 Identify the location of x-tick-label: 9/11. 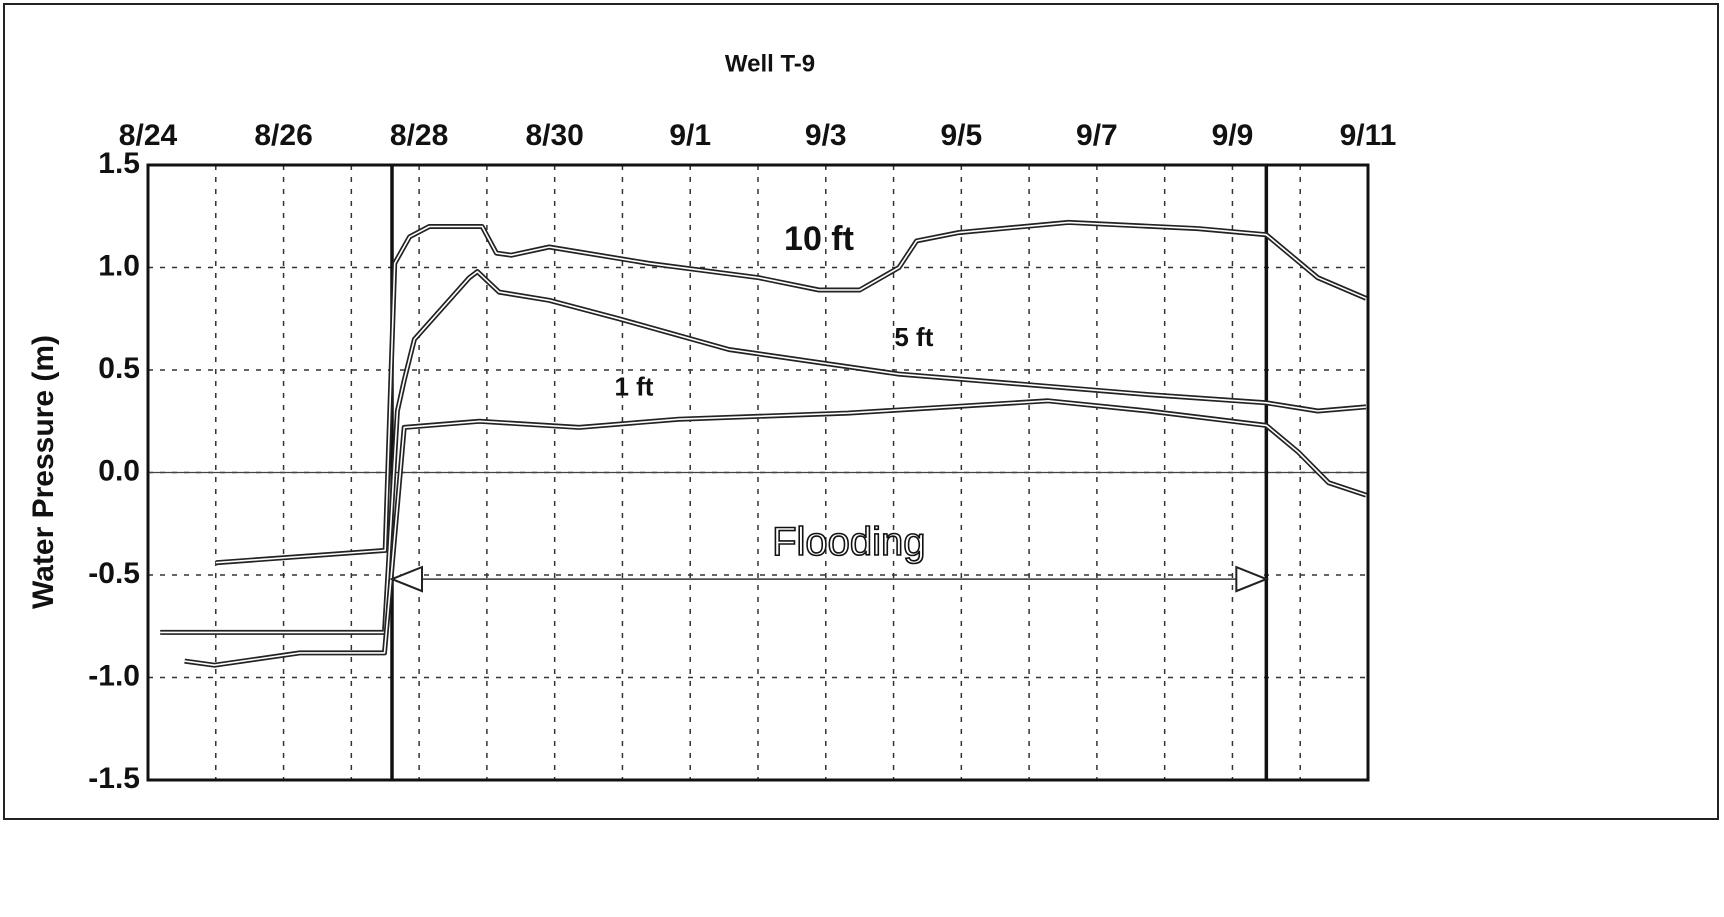
(1368, 135).